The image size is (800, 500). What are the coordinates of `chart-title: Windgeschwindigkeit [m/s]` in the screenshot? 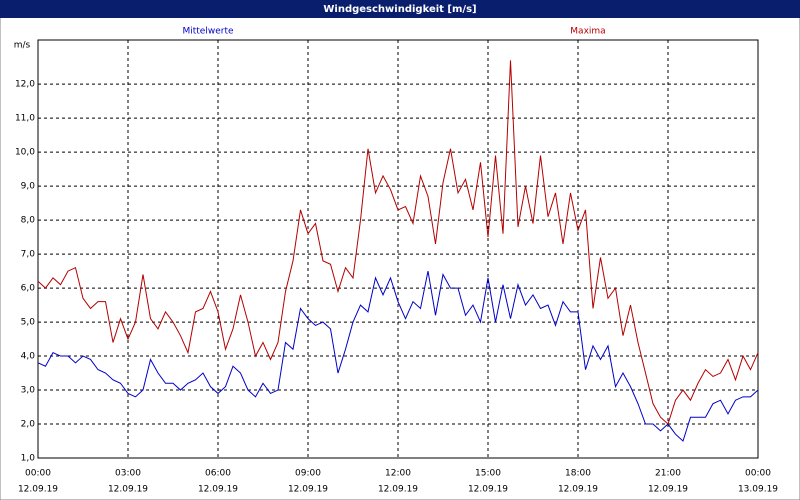 It's located at (399, 9).